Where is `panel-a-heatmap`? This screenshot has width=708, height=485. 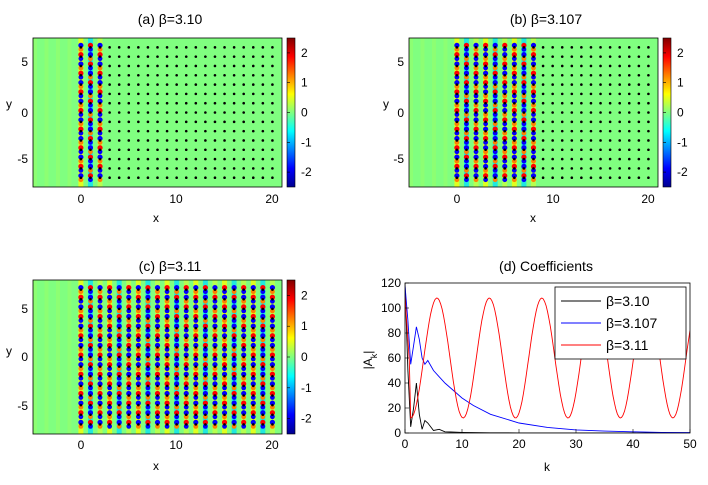 panel-a-heatmap is located at coordinates (157, 112).